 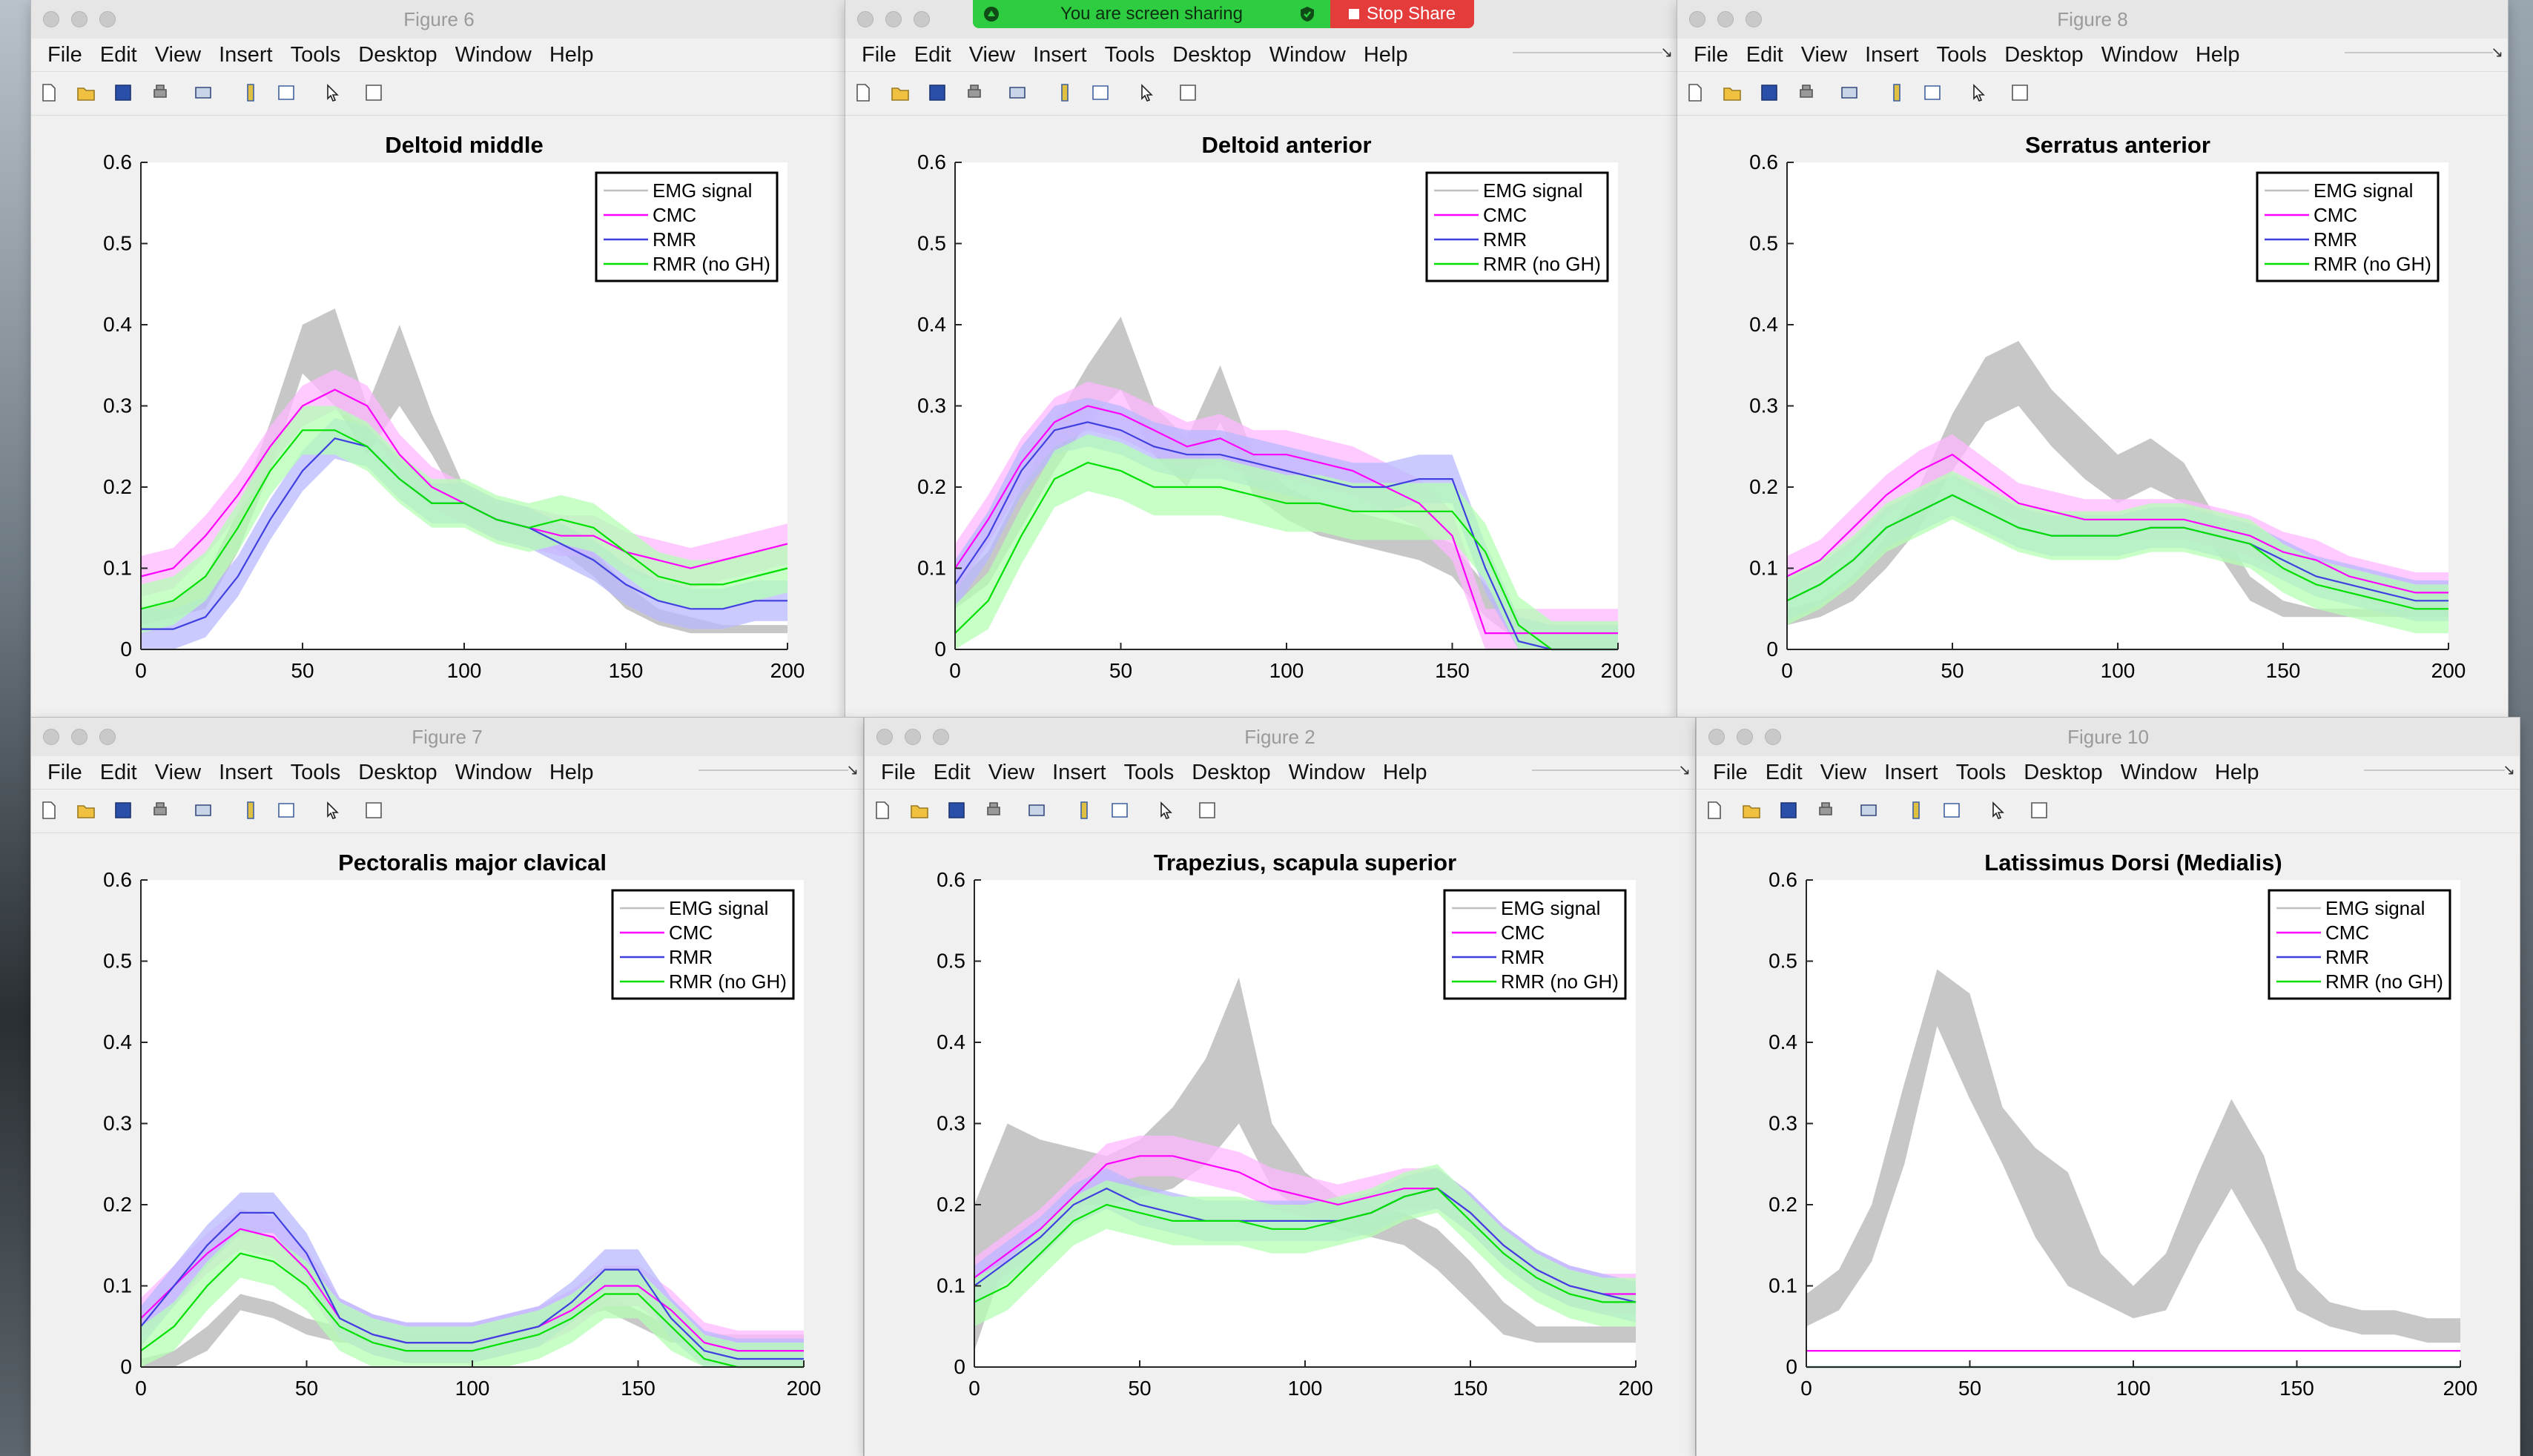 I want to click on stop-share-button: Stop Share, so click(x=1402, y=14).